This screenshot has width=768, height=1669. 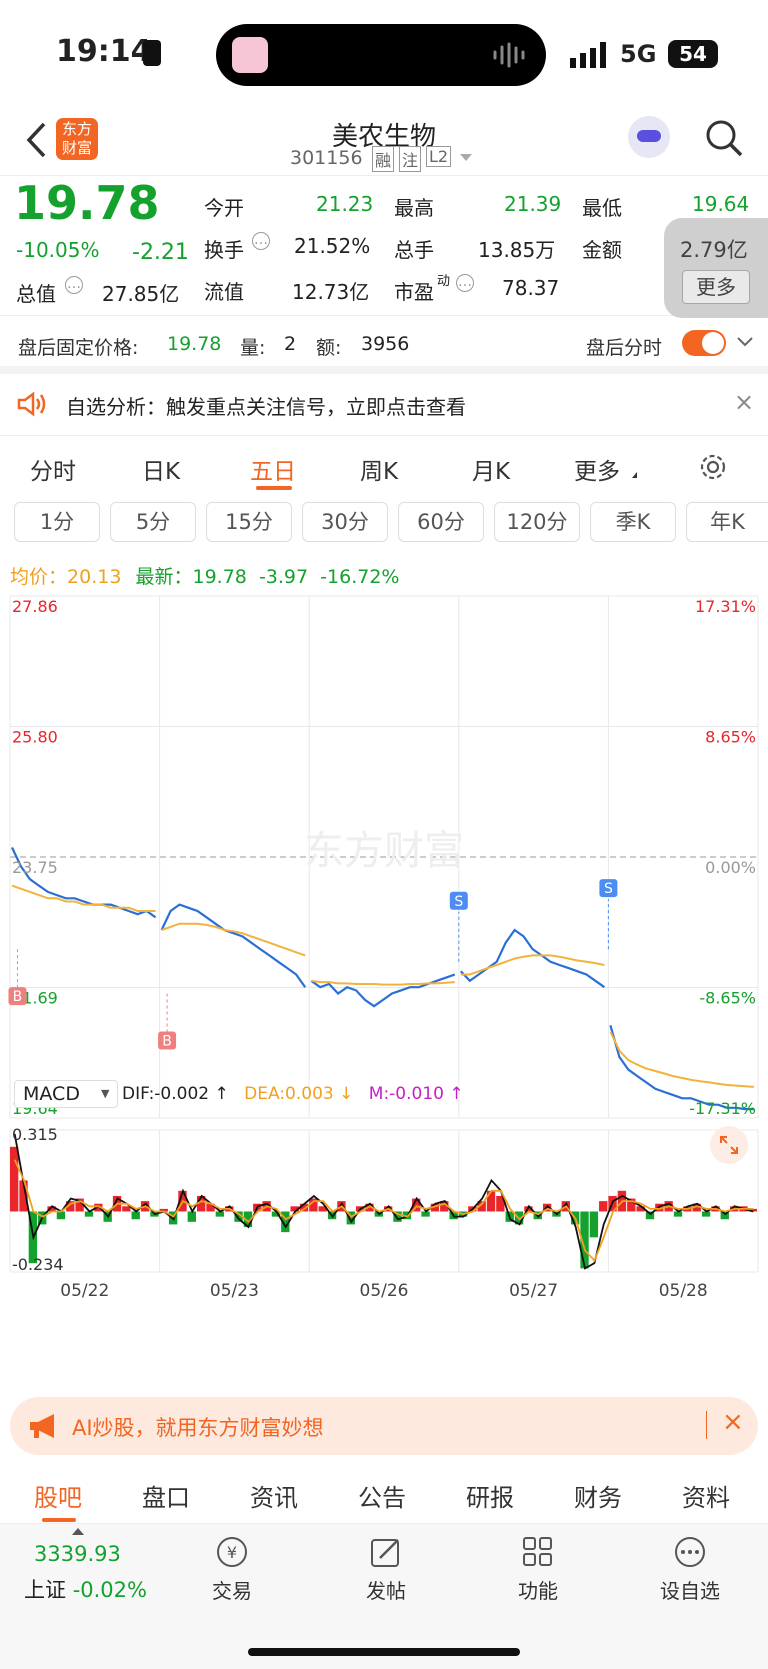 I want to click on macd-dea: DEA:0.003 ↓, so click(x=299, y=1094).